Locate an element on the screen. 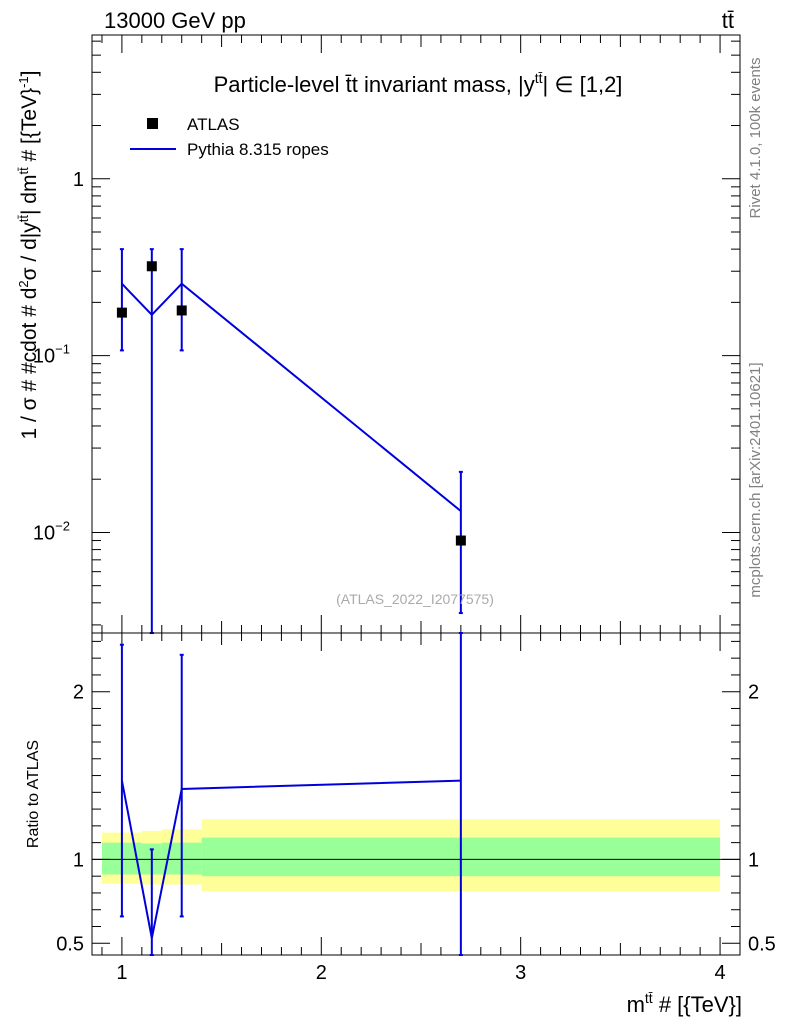 The width and height of the screenshot is (786, 1024). ratio-y-axis-label: Ratio to ATLAS is located at coordinates (33, 794).